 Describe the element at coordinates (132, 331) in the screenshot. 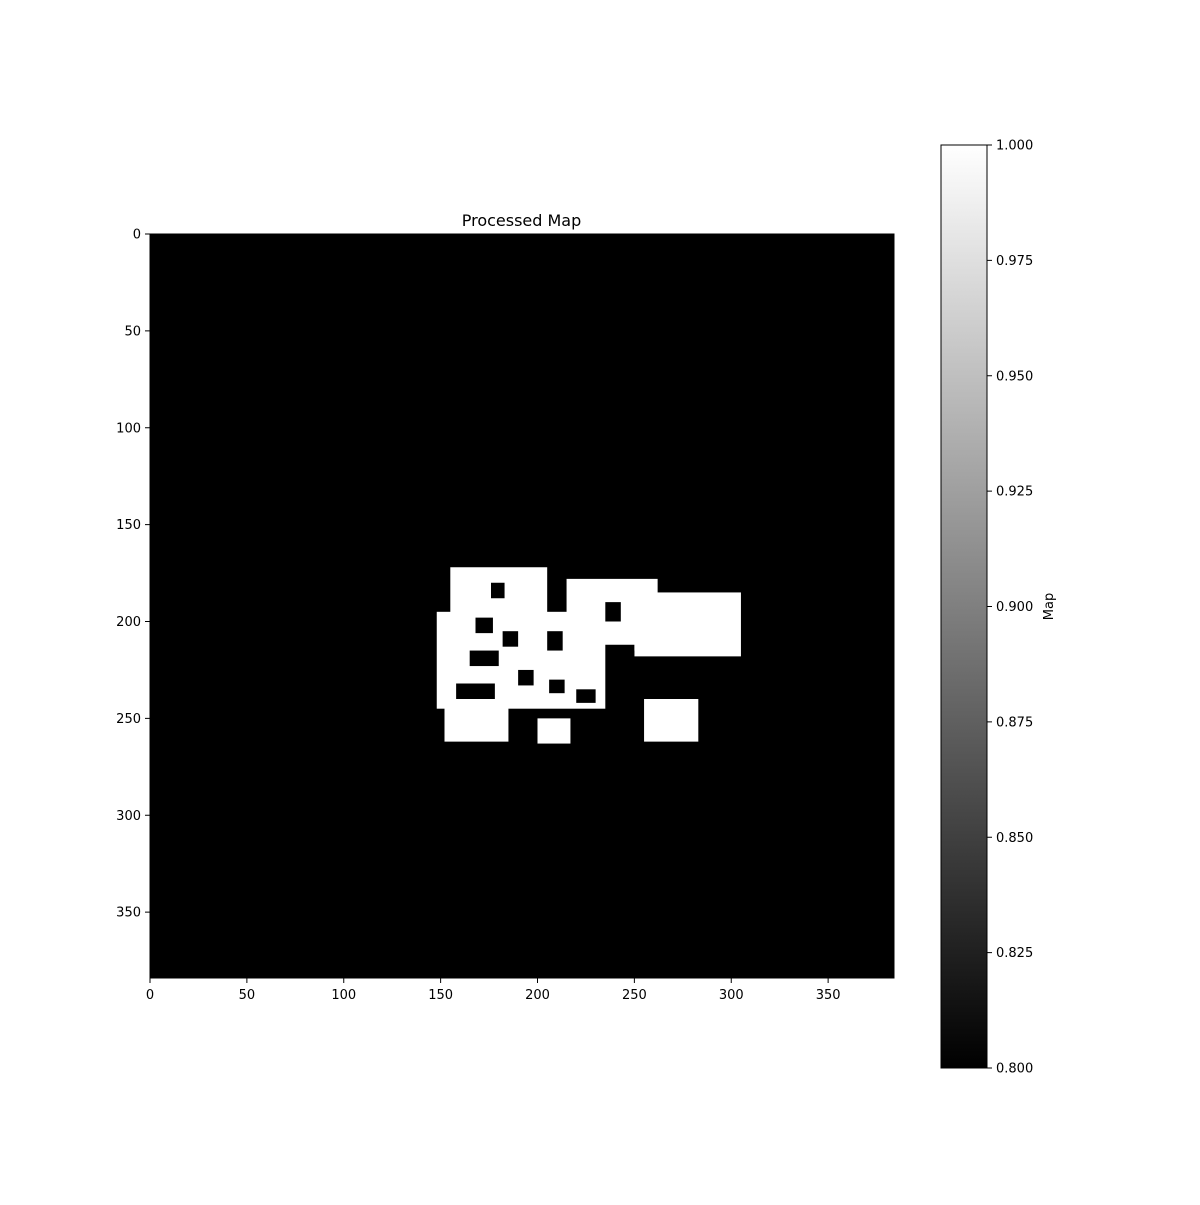

I see `y-tick-label: 50` at that location.